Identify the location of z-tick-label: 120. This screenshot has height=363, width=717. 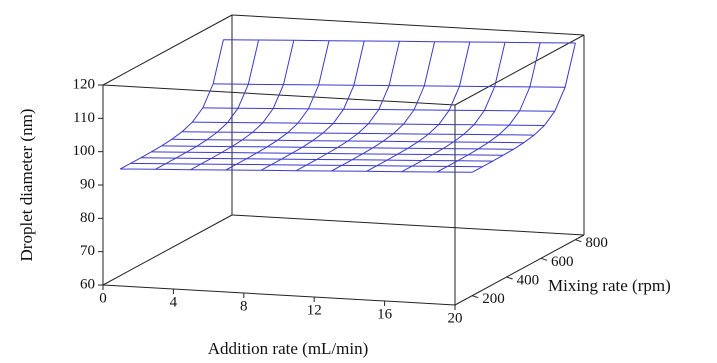
(84, 84).